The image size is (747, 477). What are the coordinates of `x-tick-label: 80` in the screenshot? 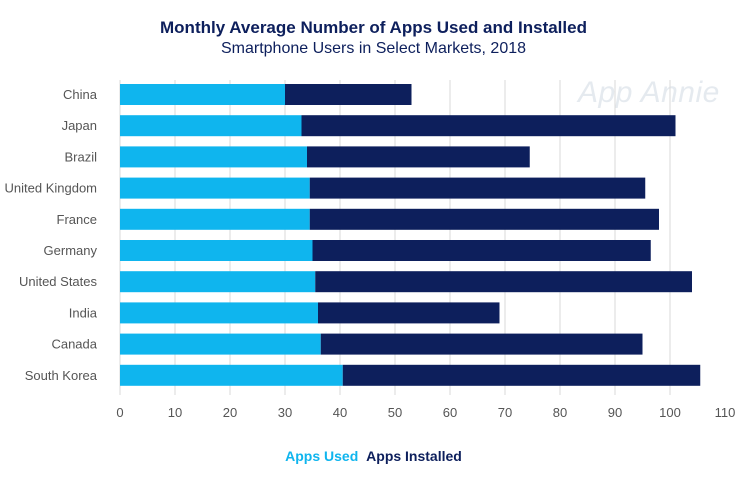 It's located at (560, 412).